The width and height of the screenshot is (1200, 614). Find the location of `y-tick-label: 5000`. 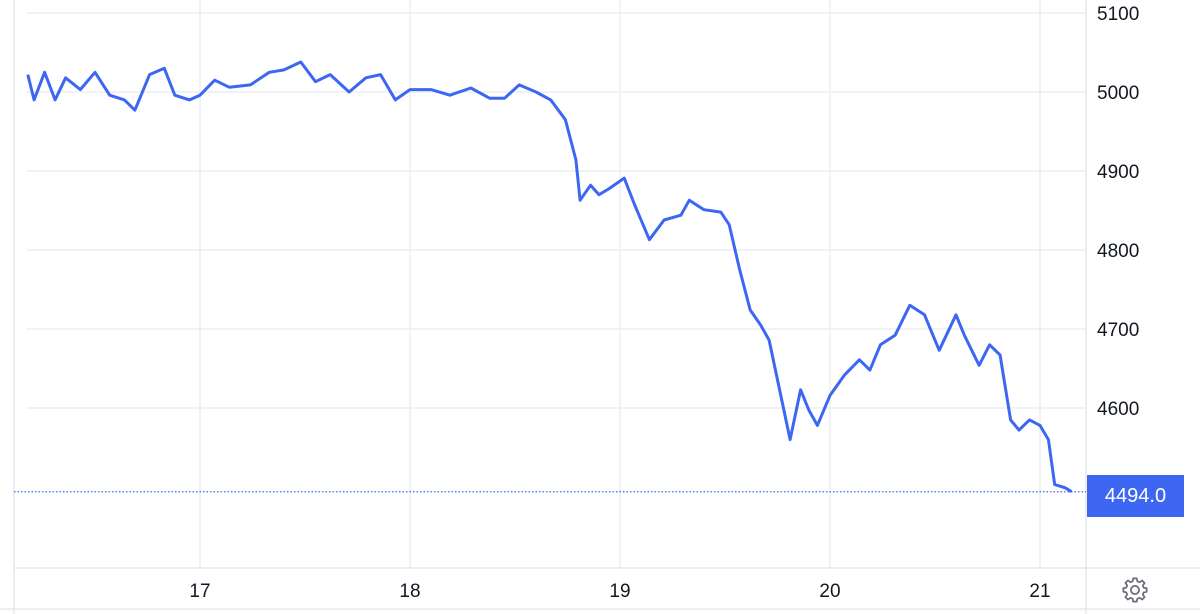

y-tick-label: 5000 is located at coordinates (1118, 93).